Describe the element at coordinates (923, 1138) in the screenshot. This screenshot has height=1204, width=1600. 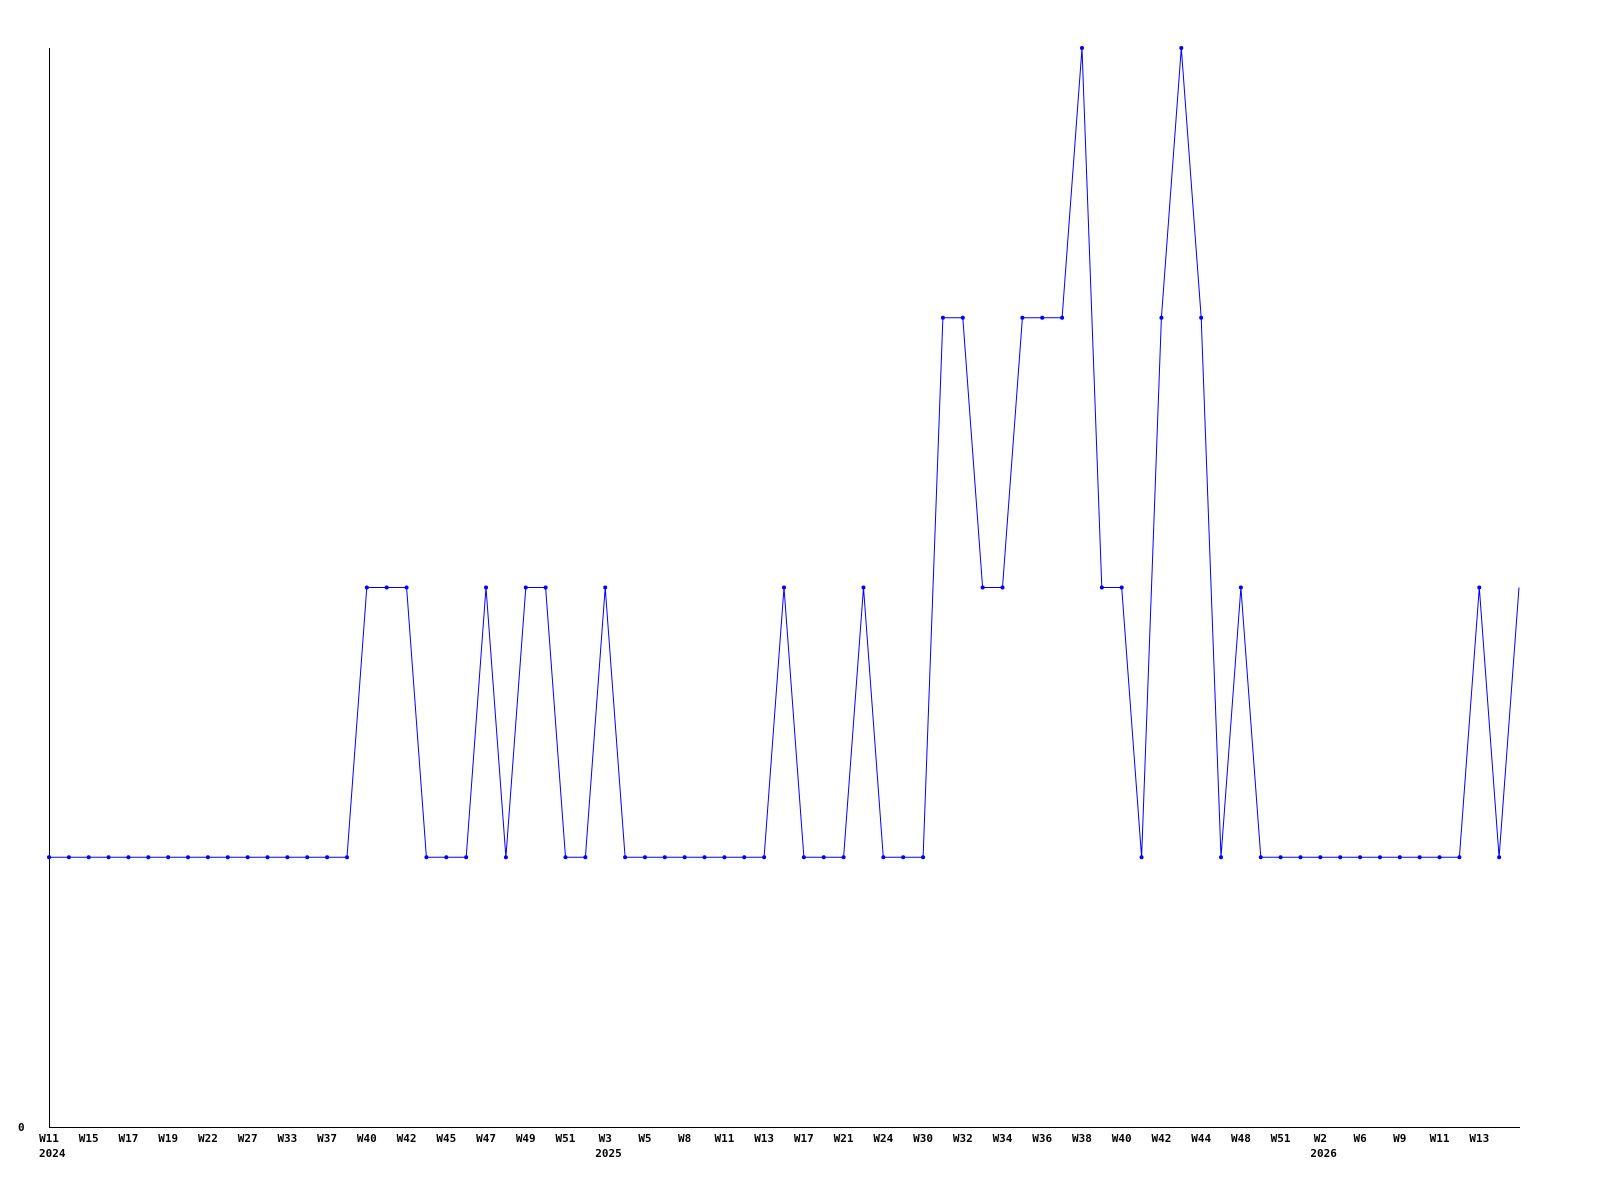
I see `x-tick-label: W30` at that location.